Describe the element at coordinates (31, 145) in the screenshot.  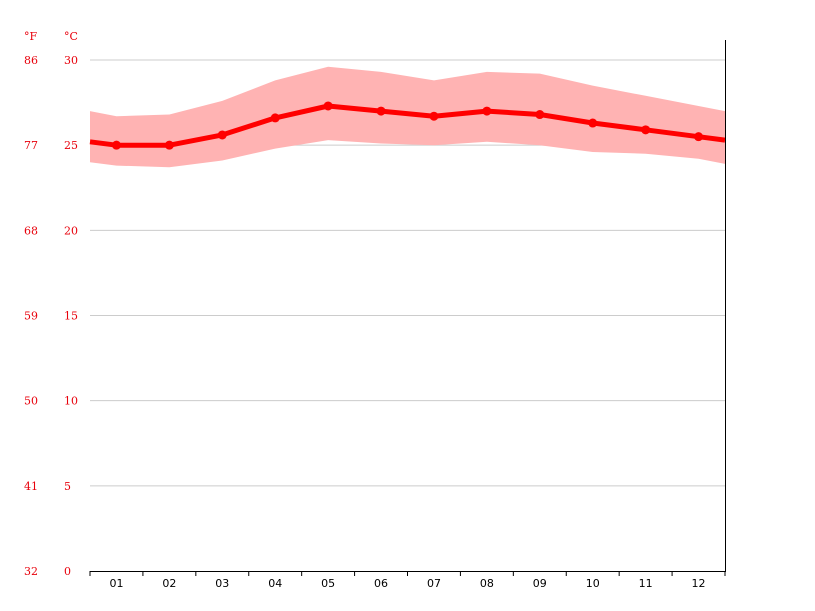
I see `y-tick-fahrenheit: 77` at that location.